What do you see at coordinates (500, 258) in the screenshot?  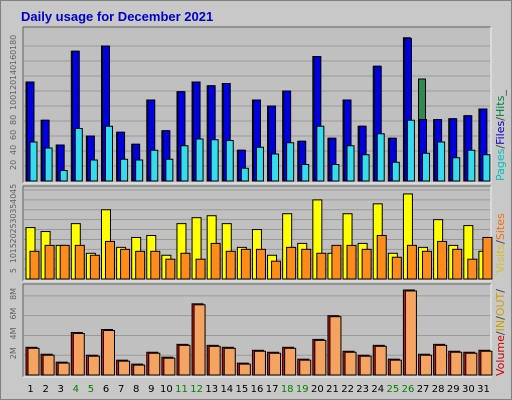 I see `legend-visits-label: Visits` at bounding box center [500, 258].